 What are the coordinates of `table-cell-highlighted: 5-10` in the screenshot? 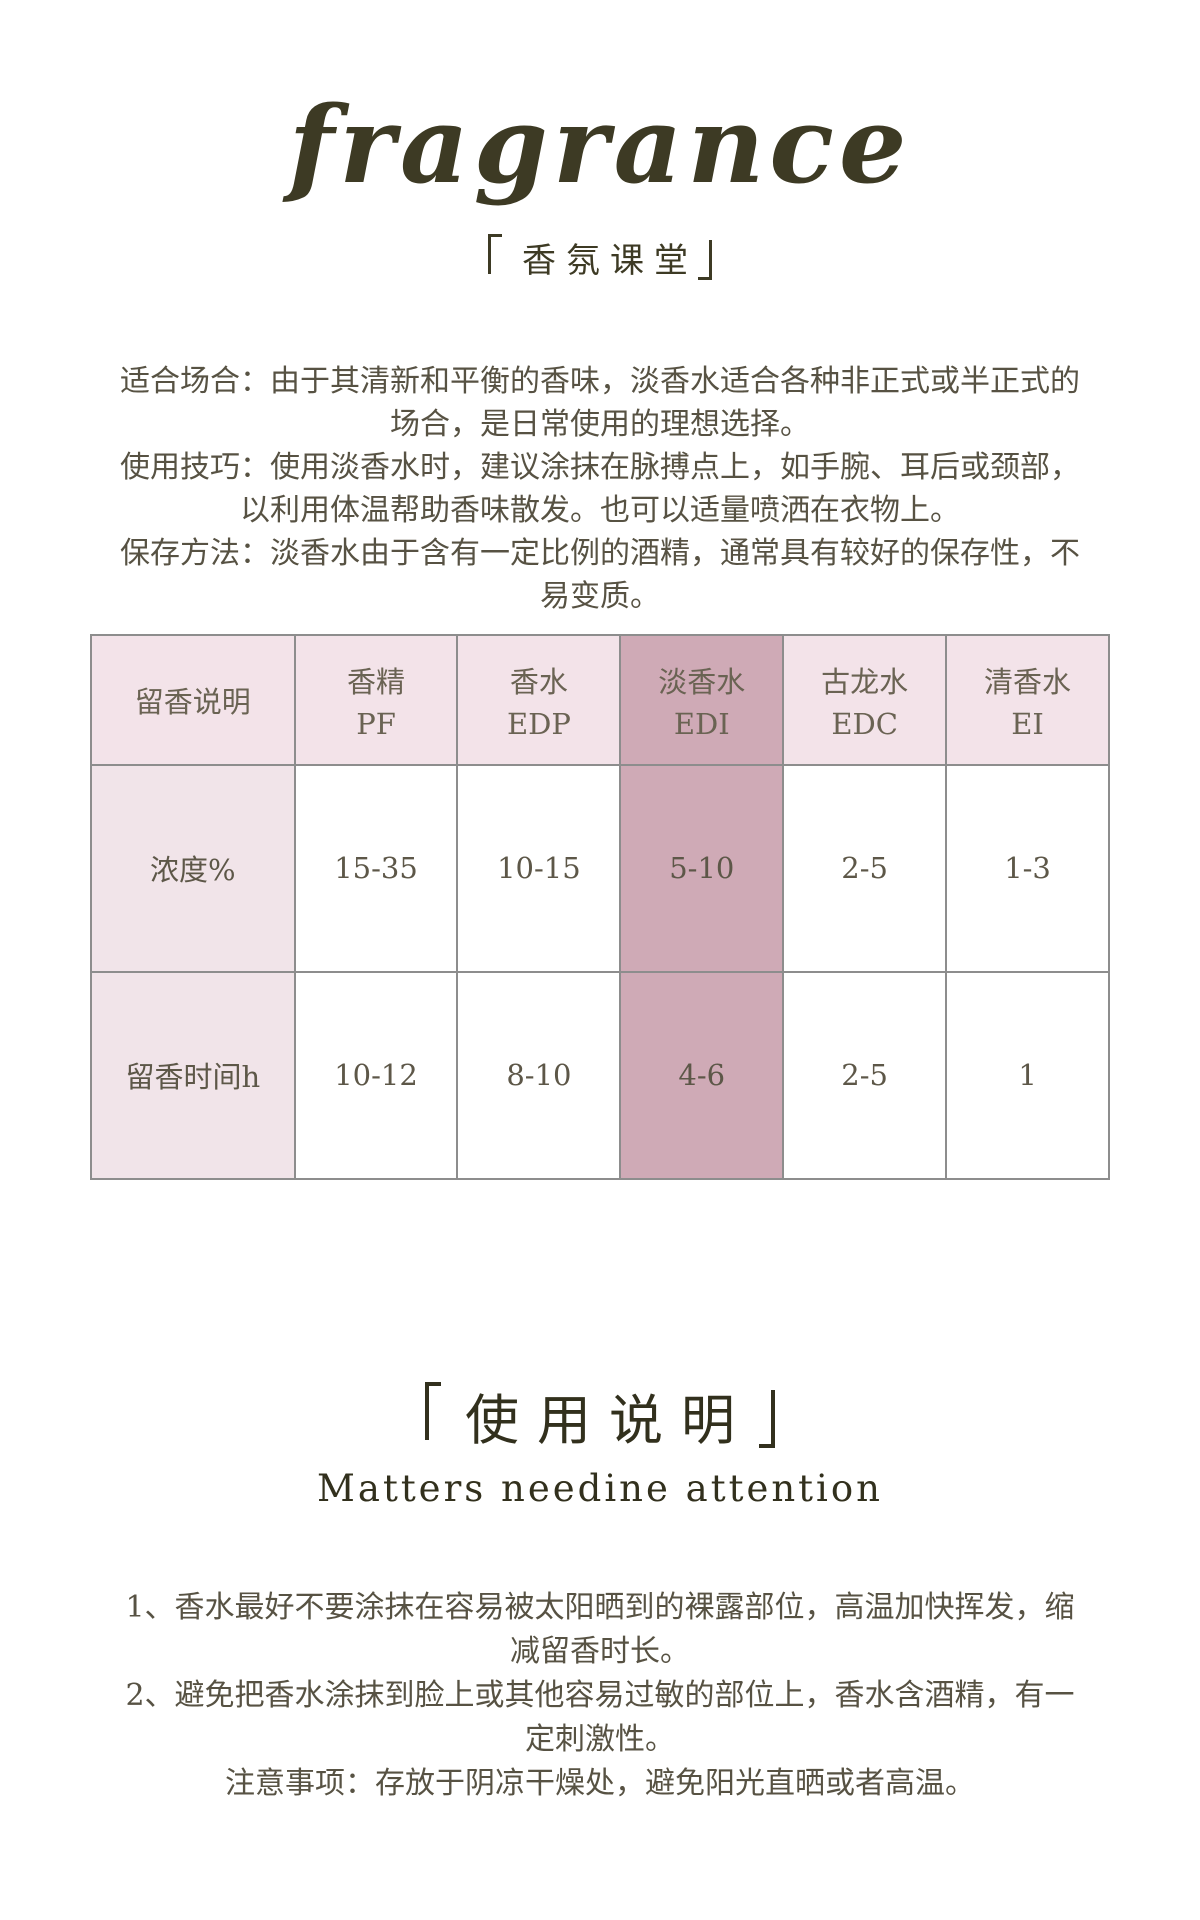 It's located at (702, 868).